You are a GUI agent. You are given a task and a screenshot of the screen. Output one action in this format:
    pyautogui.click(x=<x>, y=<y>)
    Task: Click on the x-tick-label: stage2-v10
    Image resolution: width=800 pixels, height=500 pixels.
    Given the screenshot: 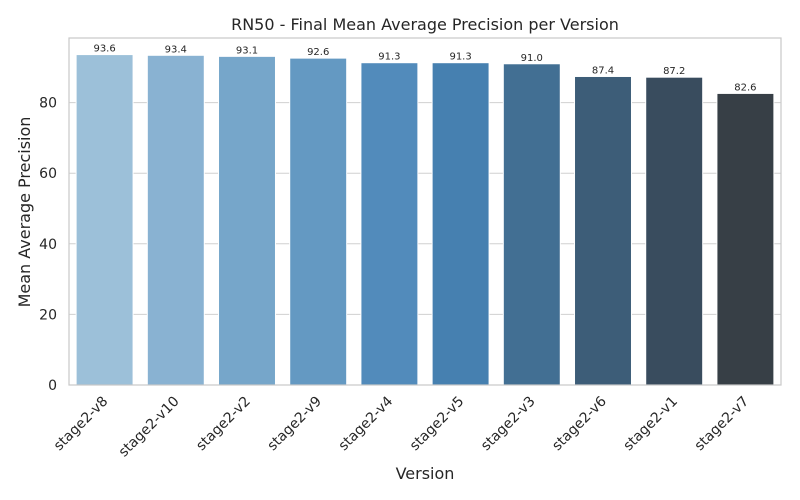 What is the action you would take?
    pyautogui.click(x=149, y=427)
    